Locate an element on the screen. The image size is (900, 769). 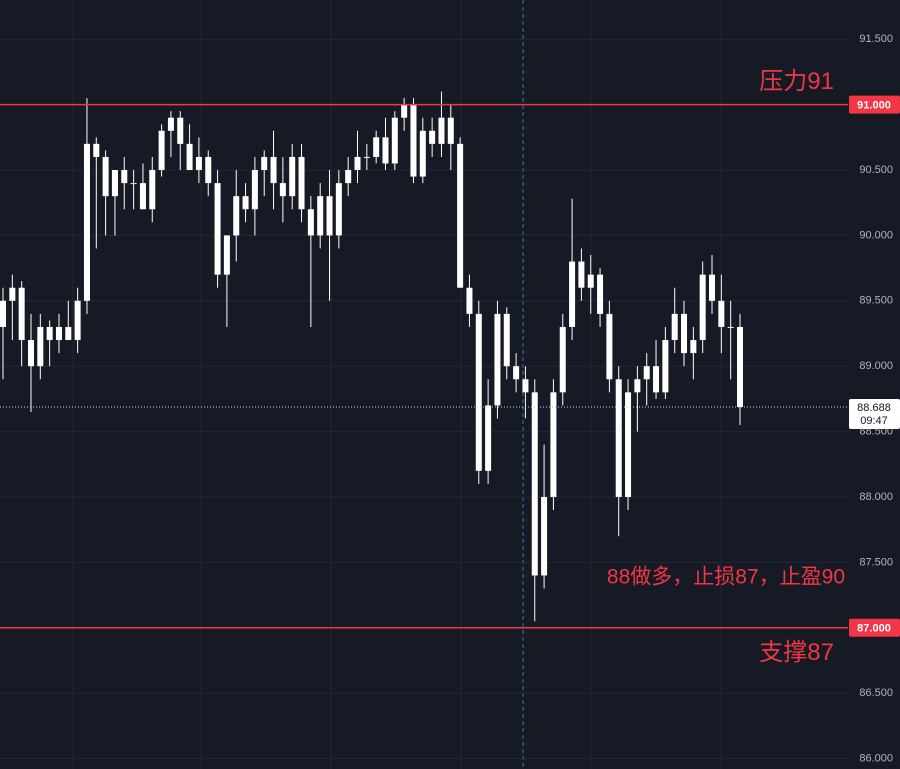
last-price-label: 88.688 is located at coordinates (874, 408).